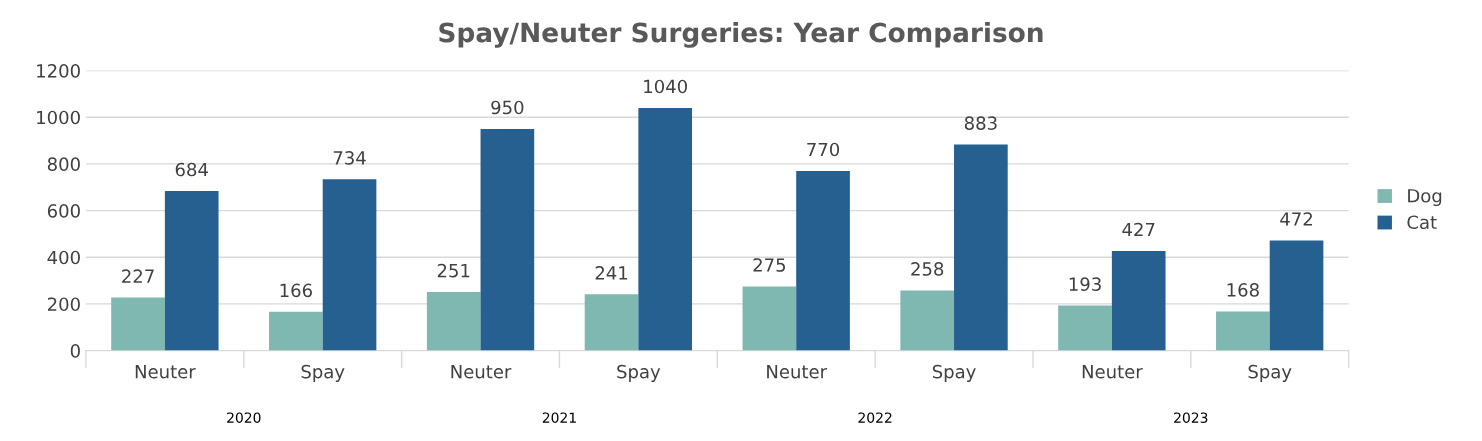 The width and height of the screenshot is (1482, 441). What do you see at coordinates (823, 149) in the screenshot?
I see `data-label: 770` at bounding box center [823, 149].